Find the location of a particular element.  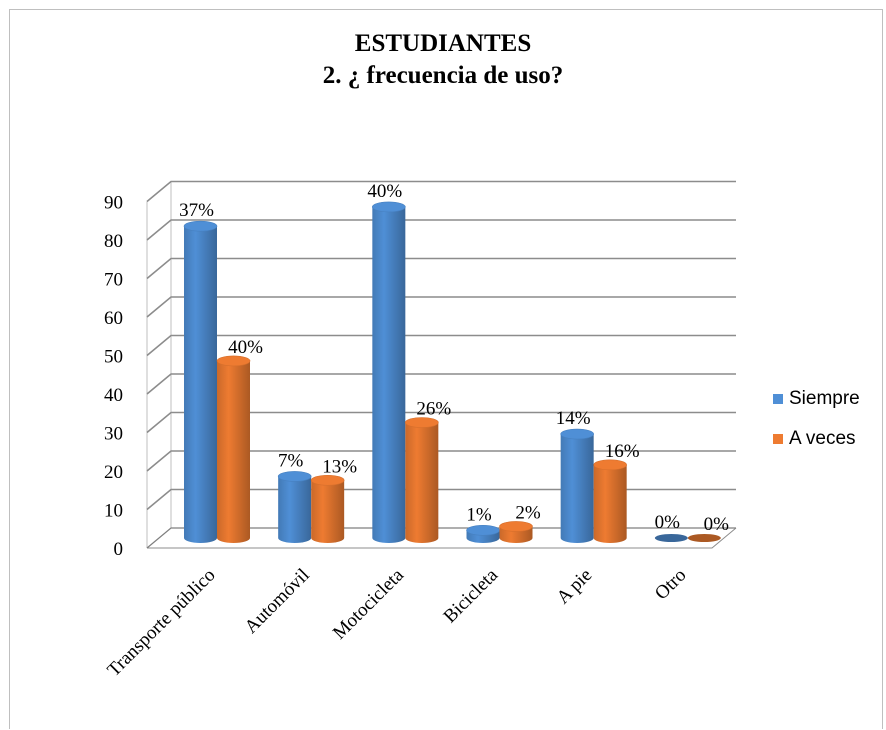

floor-edge is located at coordinates (442, 538).